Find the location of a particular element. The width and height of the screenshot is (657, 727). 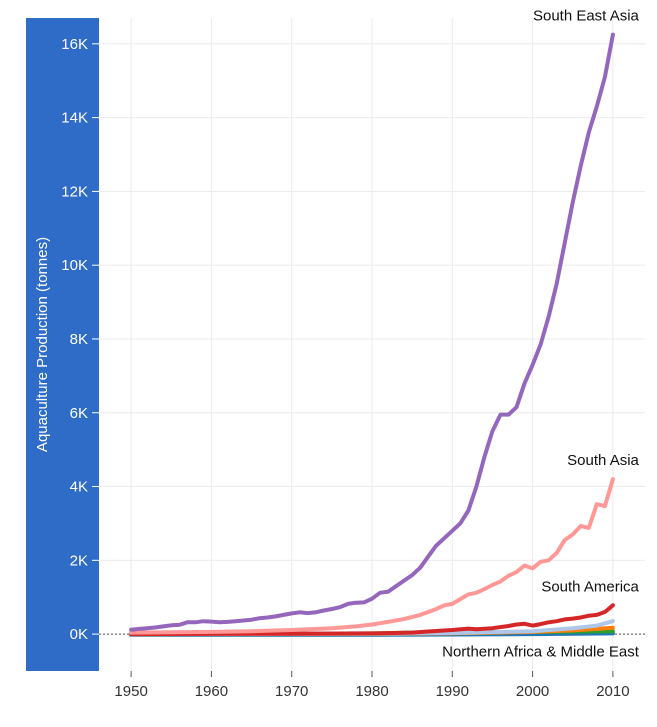

y-tick-label: 14K is located at coordinates (74, 118).